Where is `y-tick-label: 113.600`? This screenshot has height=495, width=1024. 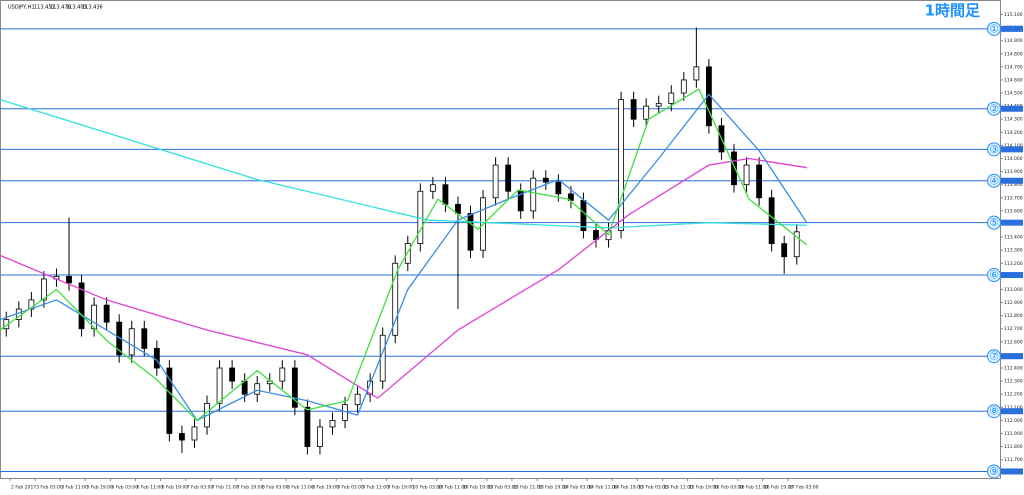 y-tick-label: 113.600 is located at coordinates (1013, 211).